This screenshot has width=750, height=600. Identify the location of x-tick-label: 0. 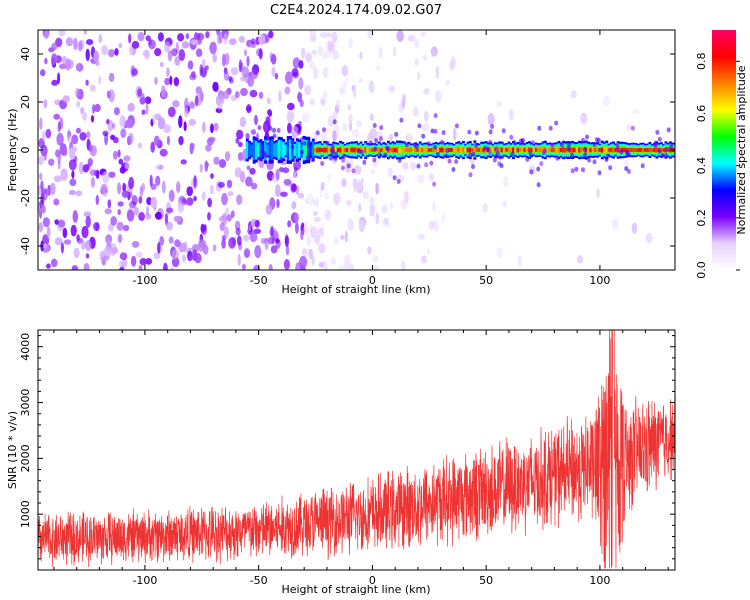
(372, 580).